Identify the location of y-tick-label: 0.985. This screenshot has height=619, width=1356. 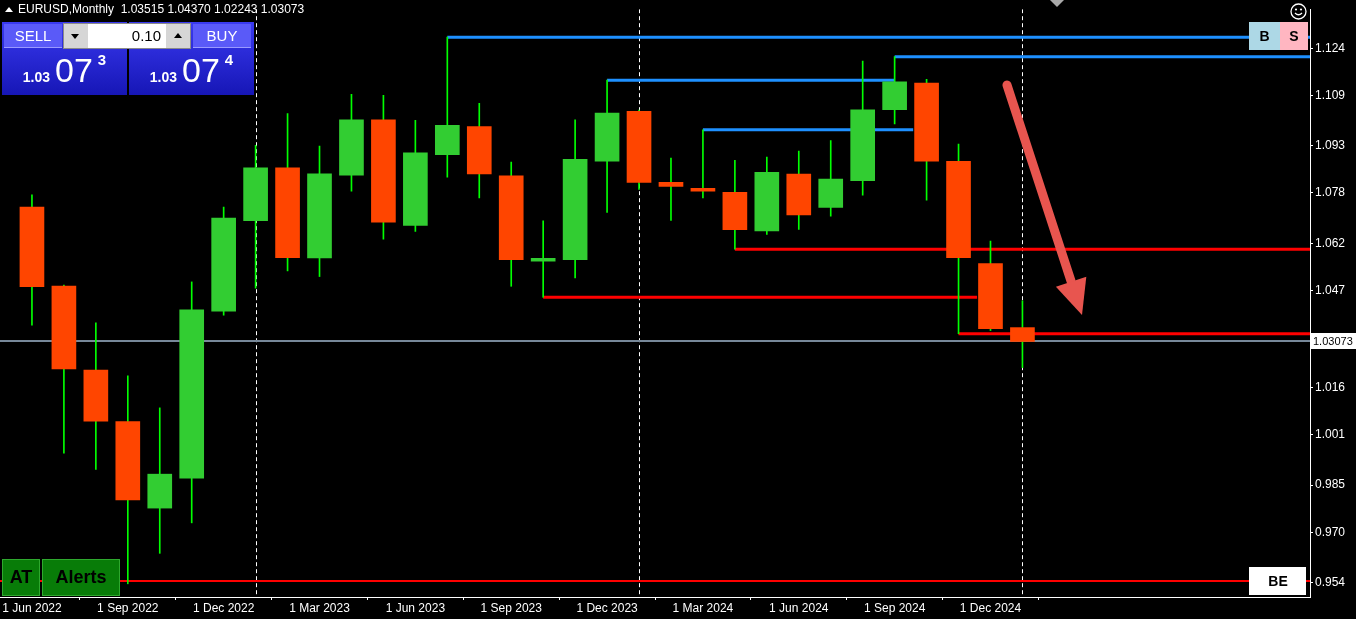
(1330, 484).